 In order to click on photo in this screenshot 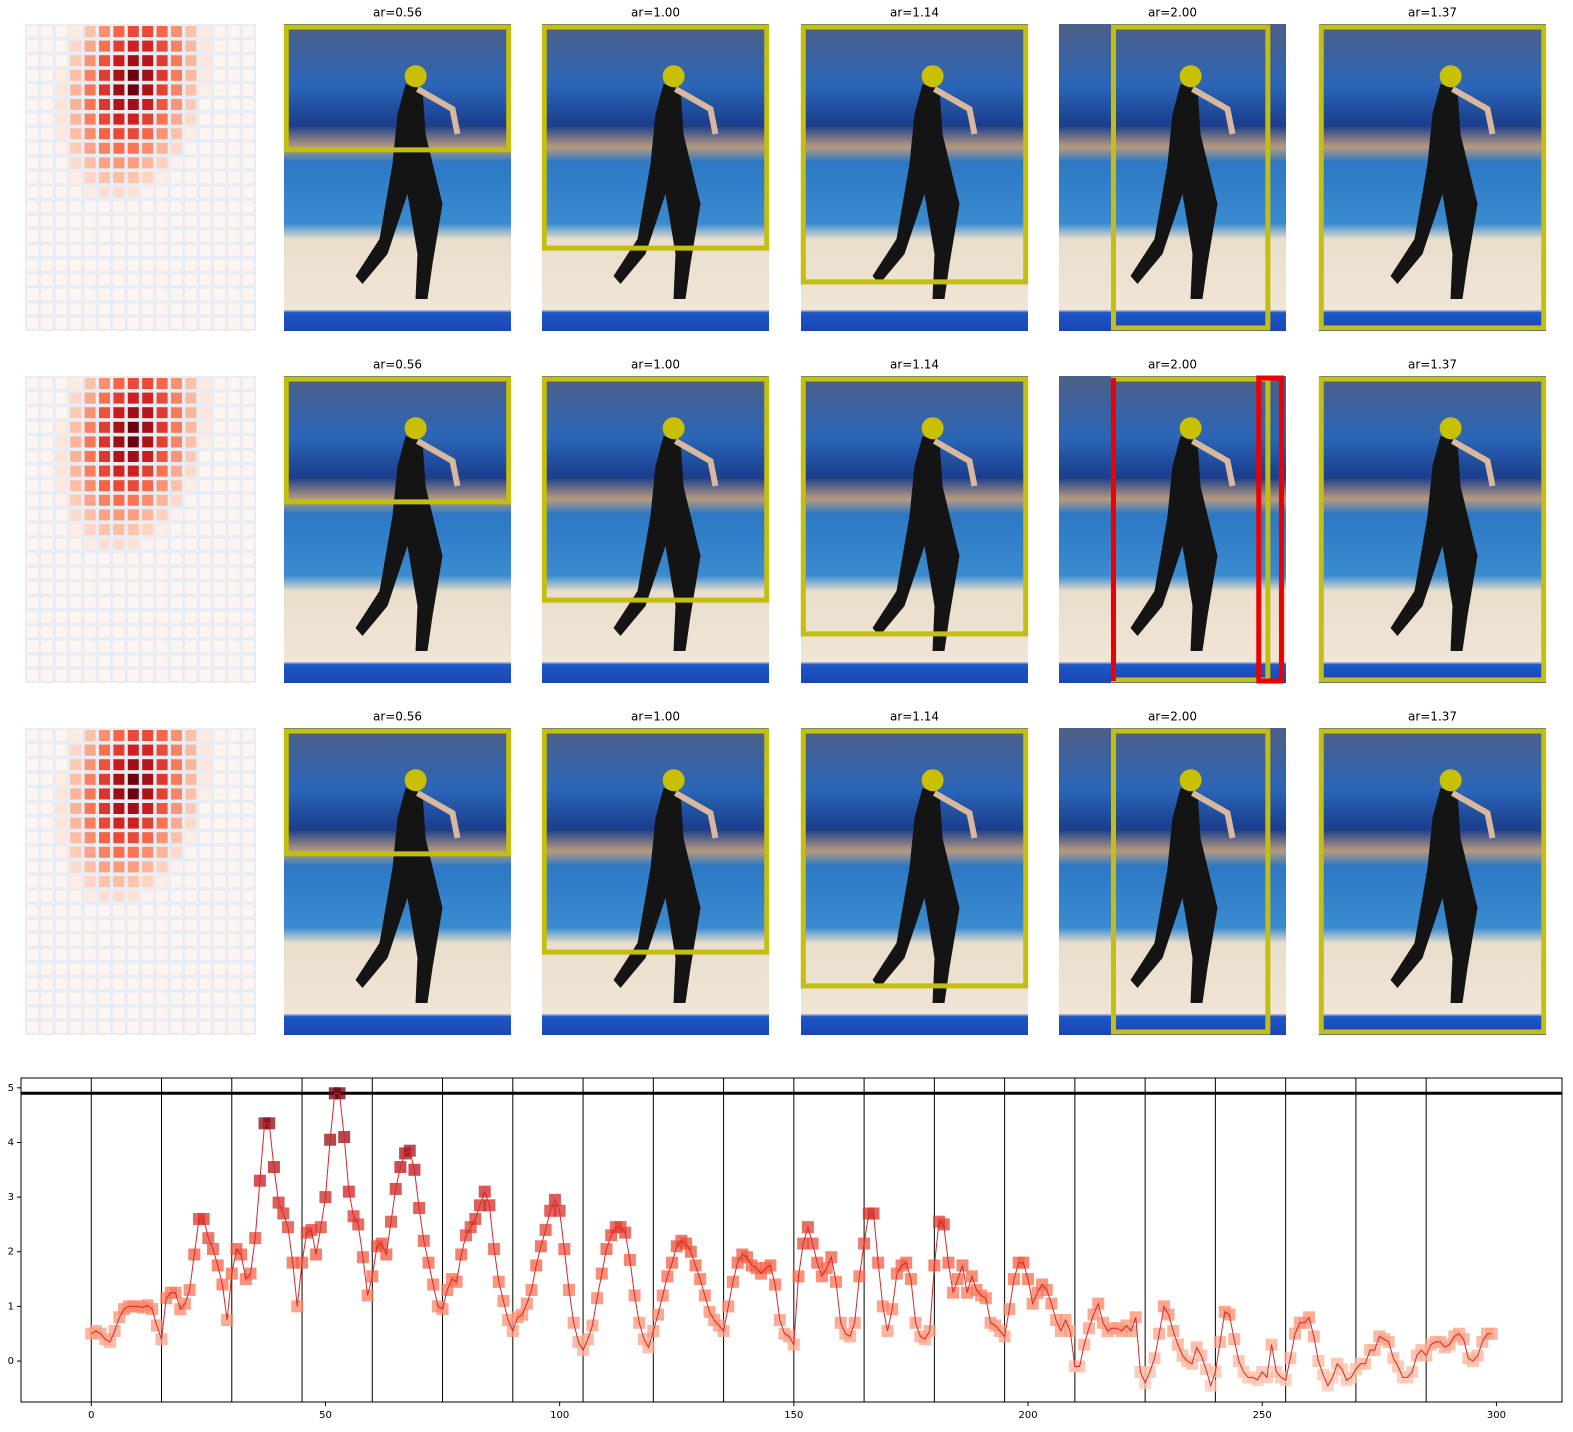, I will do `click(1432, 529)`.